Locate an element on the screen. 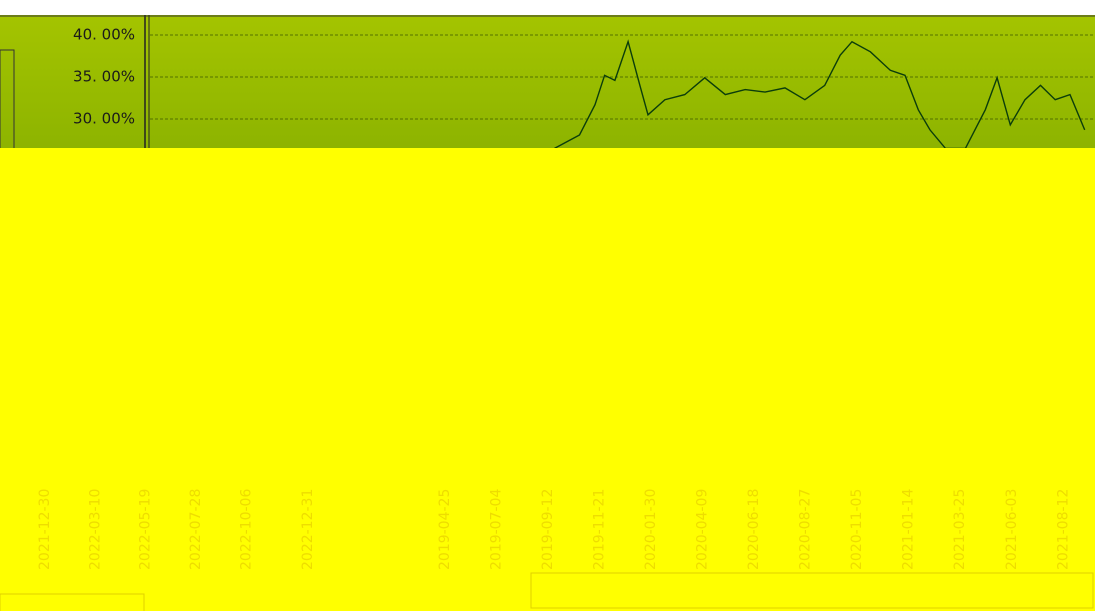 This screenshot has height=611, width=1095. x-tick-label: 2020-01-30 is located at coordinates (651, 529).